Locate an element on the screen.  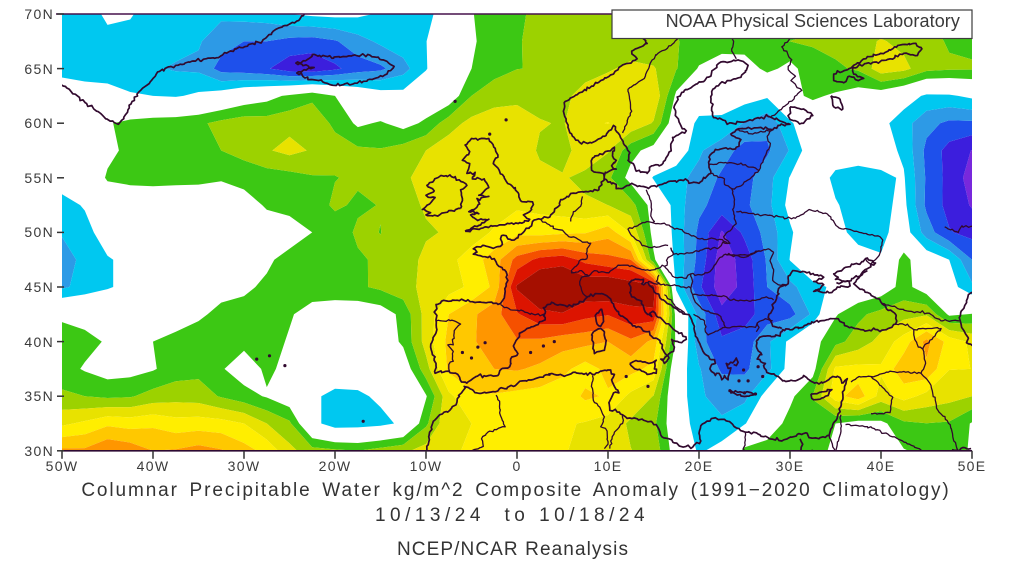
svg-text: 70N is located at coordinates (39, 14).